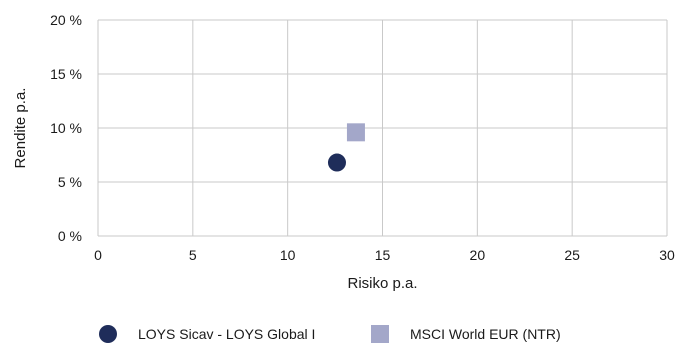 Image resolution: width=693 pixels, height=350 pixels. Describe the element at coordinates (20, 128) in the screenshot. I see `y-axis-title: Rendite p.a.` at that location.